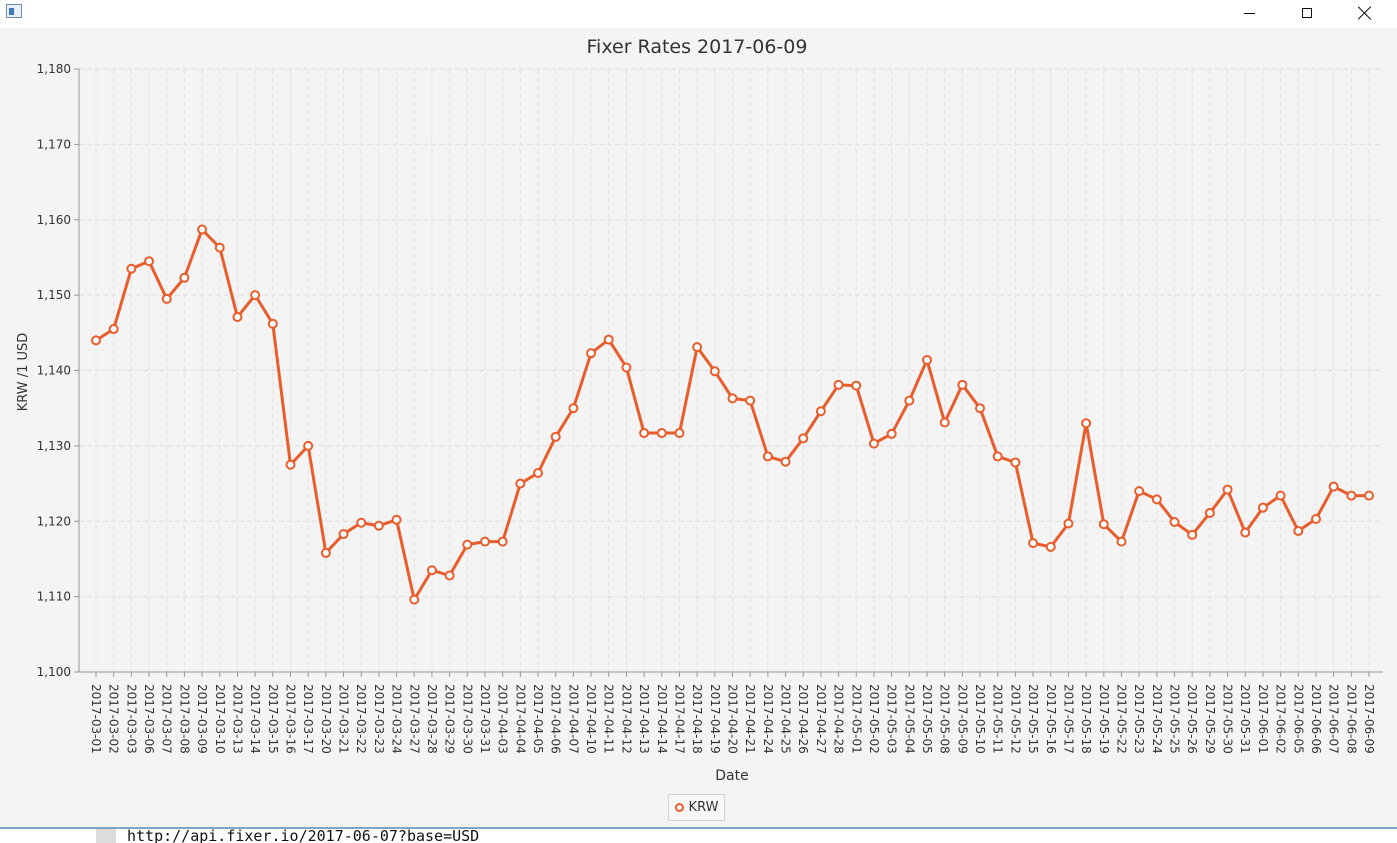 The image size is (1397, 843). What do you see at coordinates (379, 719) in the screenshot?
I see `x-tick-label: 2017-03-23` at bounding box center [379, 719].